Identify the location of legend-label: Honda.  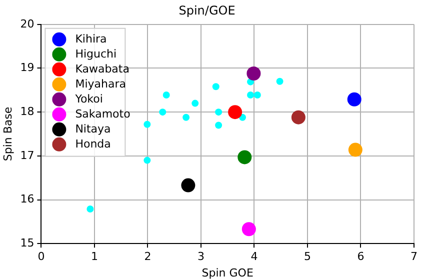
(93, 143).